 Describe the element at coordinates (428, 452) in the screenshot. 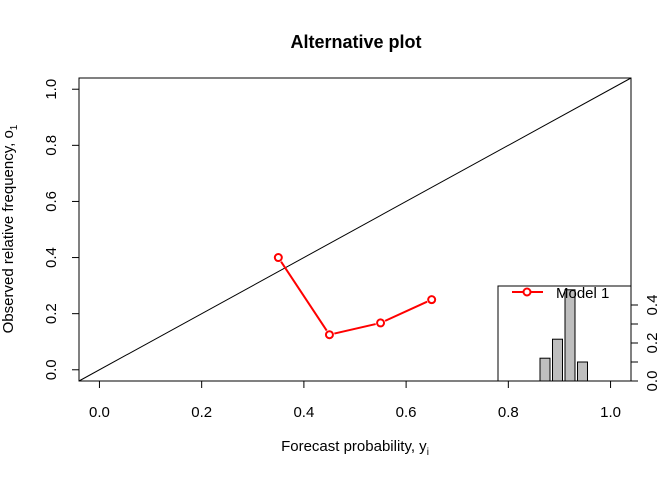

I see `x-axis-label-subscript: i` at that location.